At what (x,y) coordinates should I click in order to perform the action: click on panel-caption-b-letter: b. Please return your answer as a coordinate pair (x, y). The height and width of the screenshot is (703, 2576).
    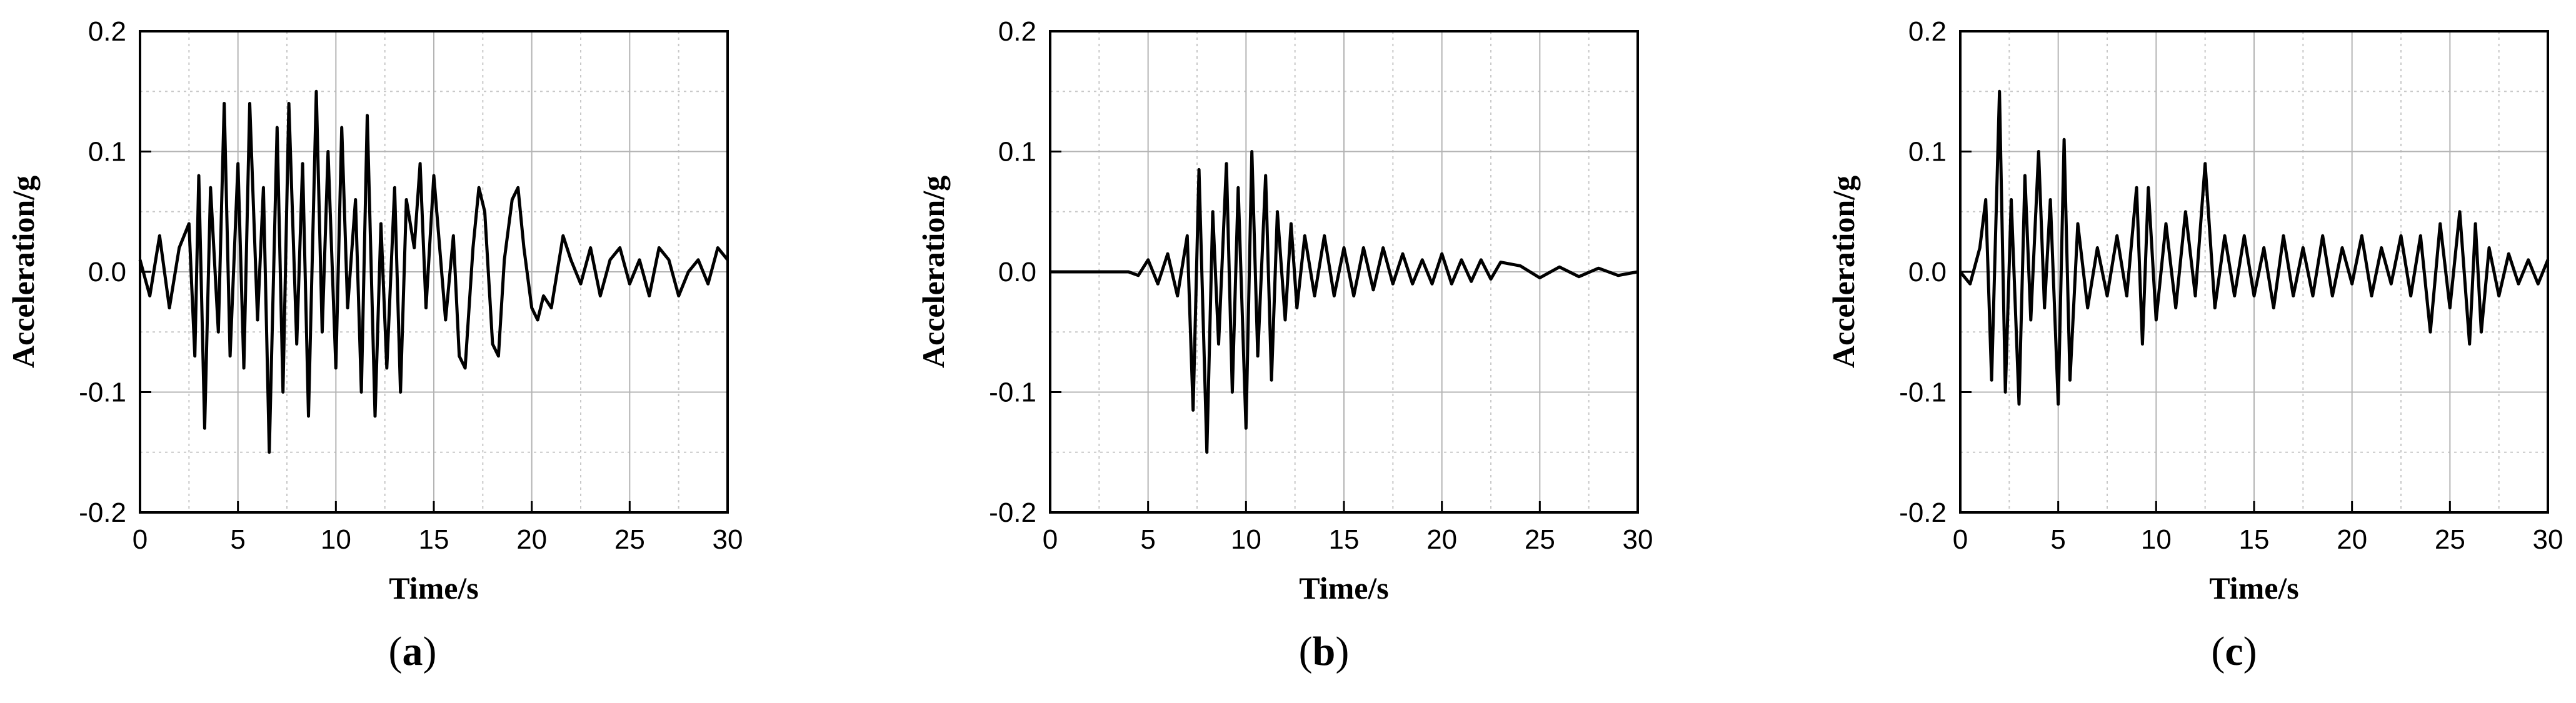
    Looking at the image, I should click on (1324, 651).